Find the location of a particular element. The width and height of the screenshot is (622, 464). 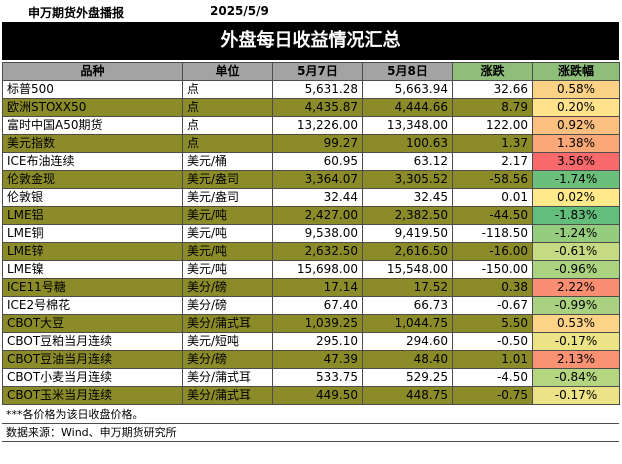

cell-name: 标普500 is located at coordinates (92, 89).